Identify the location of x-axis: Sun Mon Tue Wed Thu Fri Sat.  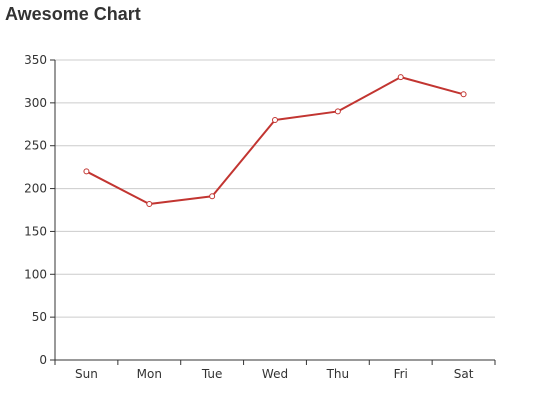
(275, 370).